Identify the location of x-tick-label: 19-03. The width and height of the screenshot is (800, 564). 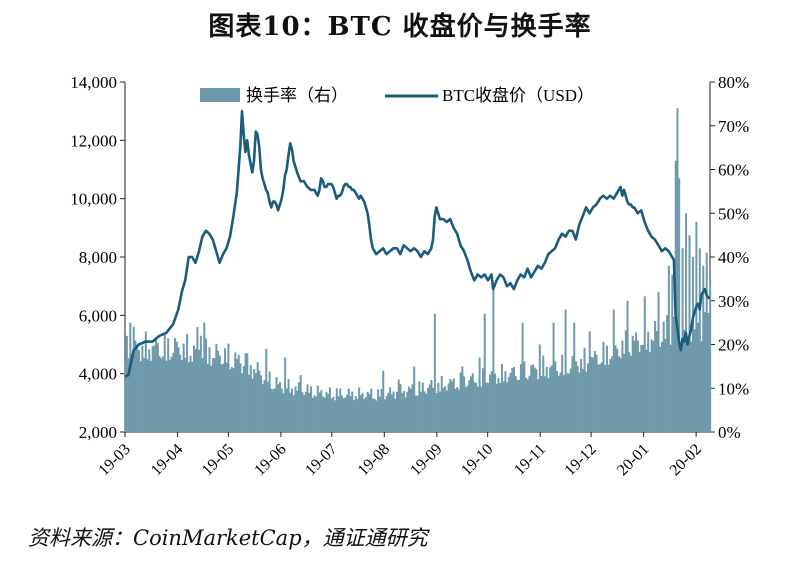
(114, 460).